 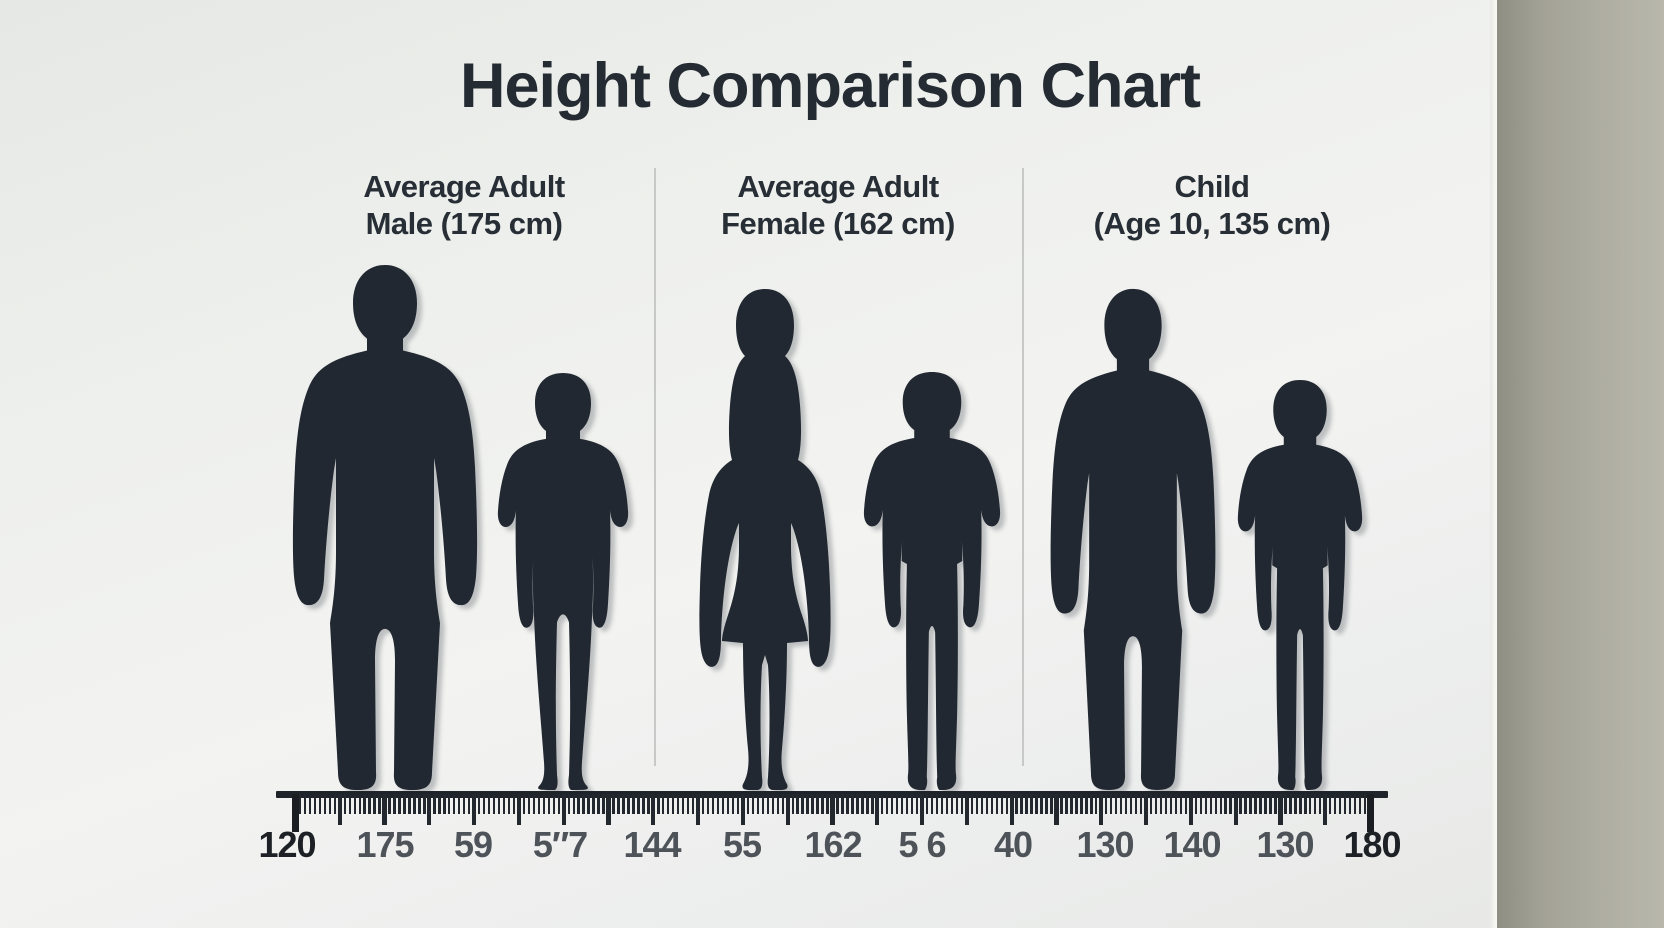 What do you see at coordinates (1192, 844) in the screenshot?
I see `ruler-label: 140` at bounding box center [1192, 844].